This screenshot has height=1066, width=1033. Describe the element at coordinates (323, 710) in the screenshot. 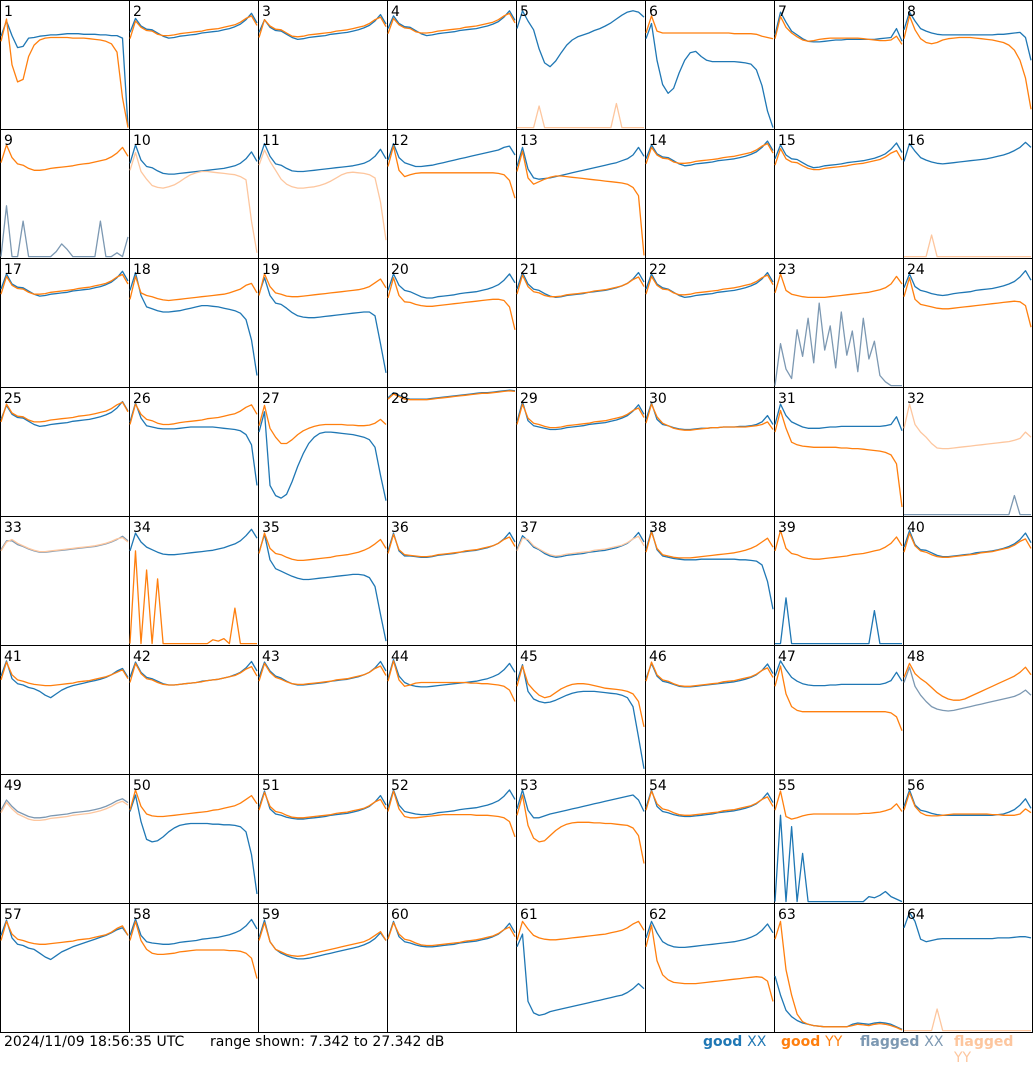

I see `panel-43: 43` at that location.